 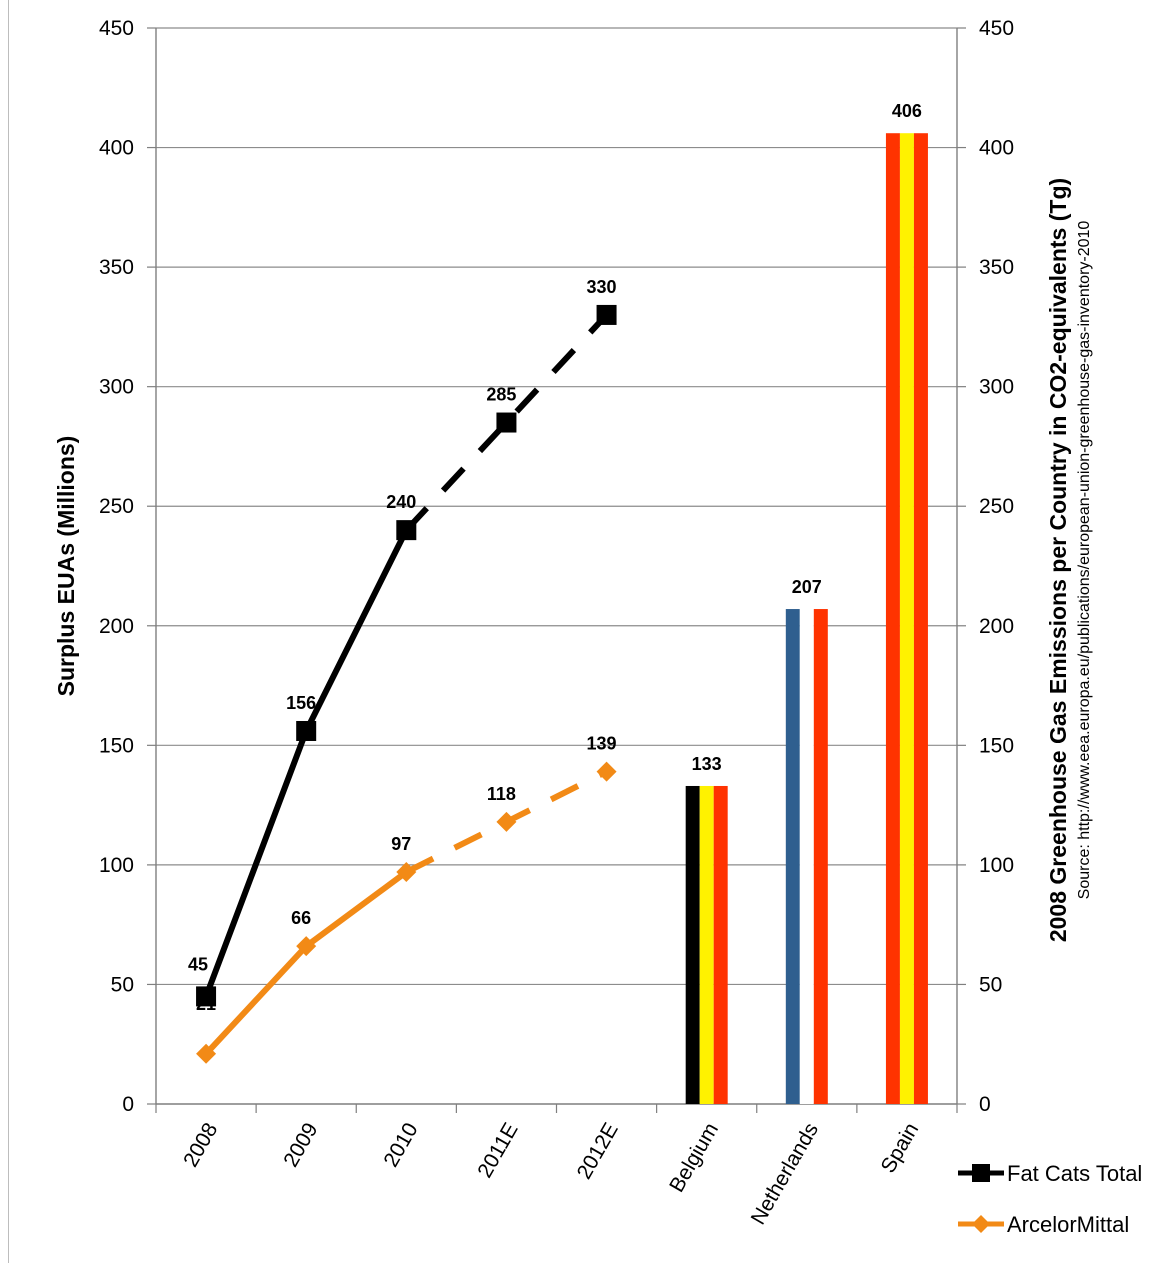 I want to click on line-value-label: 240, so click(x=401, y=502).